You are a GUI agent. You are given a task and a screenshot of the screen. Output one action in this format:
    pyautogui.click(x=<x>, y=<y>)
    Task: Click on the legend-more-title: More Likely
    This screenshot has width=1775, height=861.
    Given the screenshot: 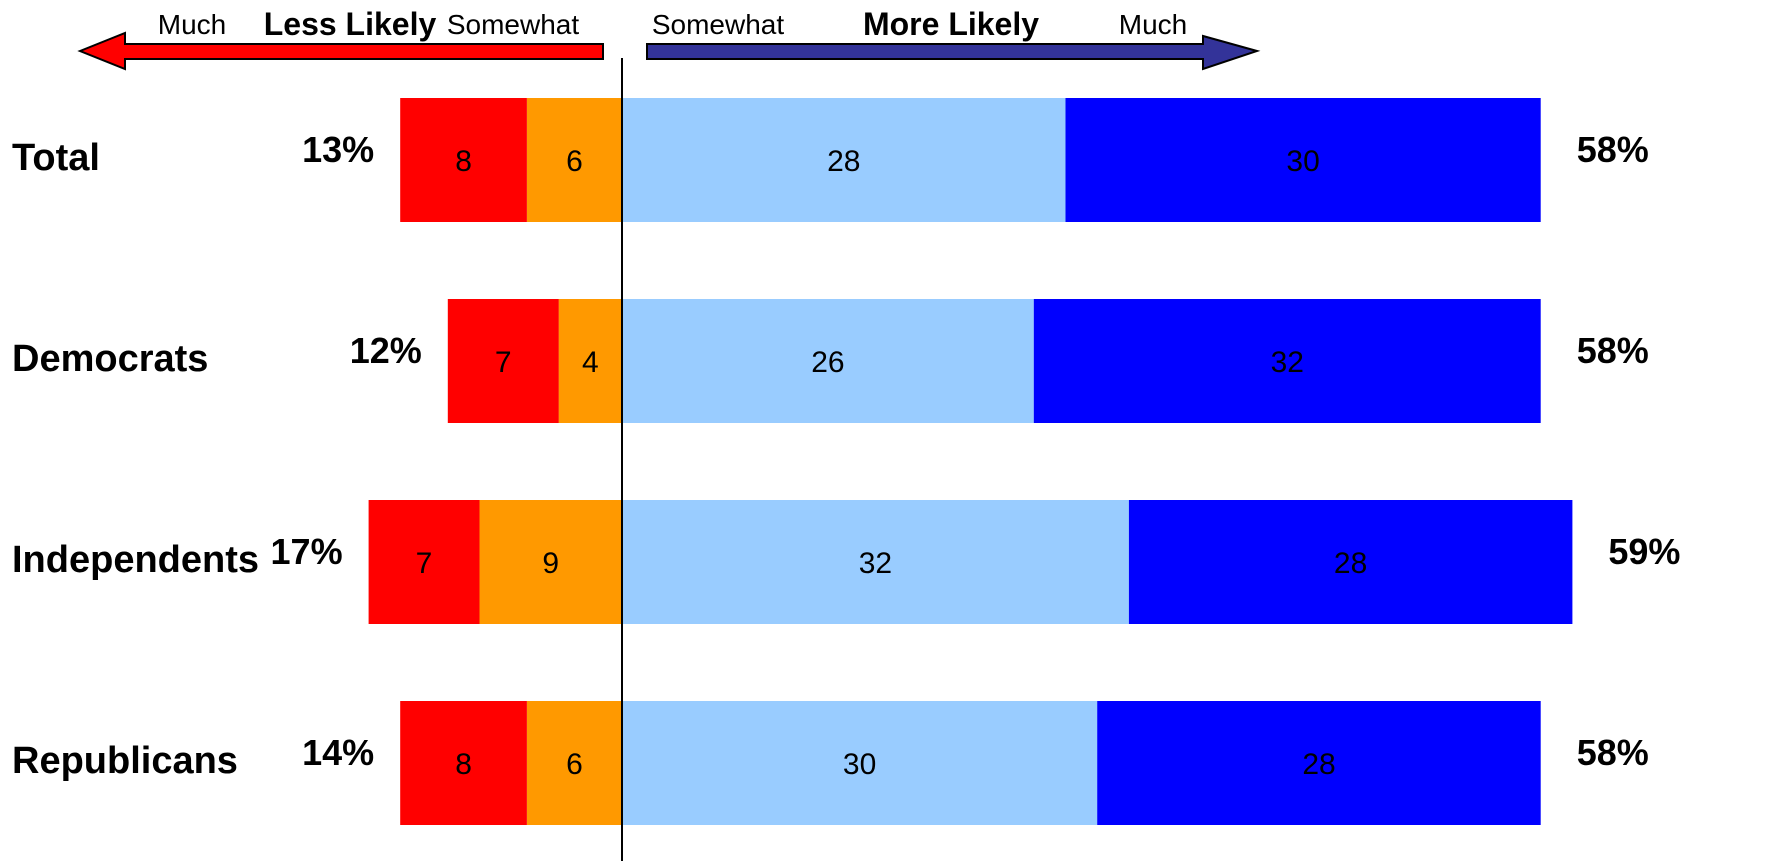 What is the action you would take?
    pyautogui.click(x=951, y=24)
    